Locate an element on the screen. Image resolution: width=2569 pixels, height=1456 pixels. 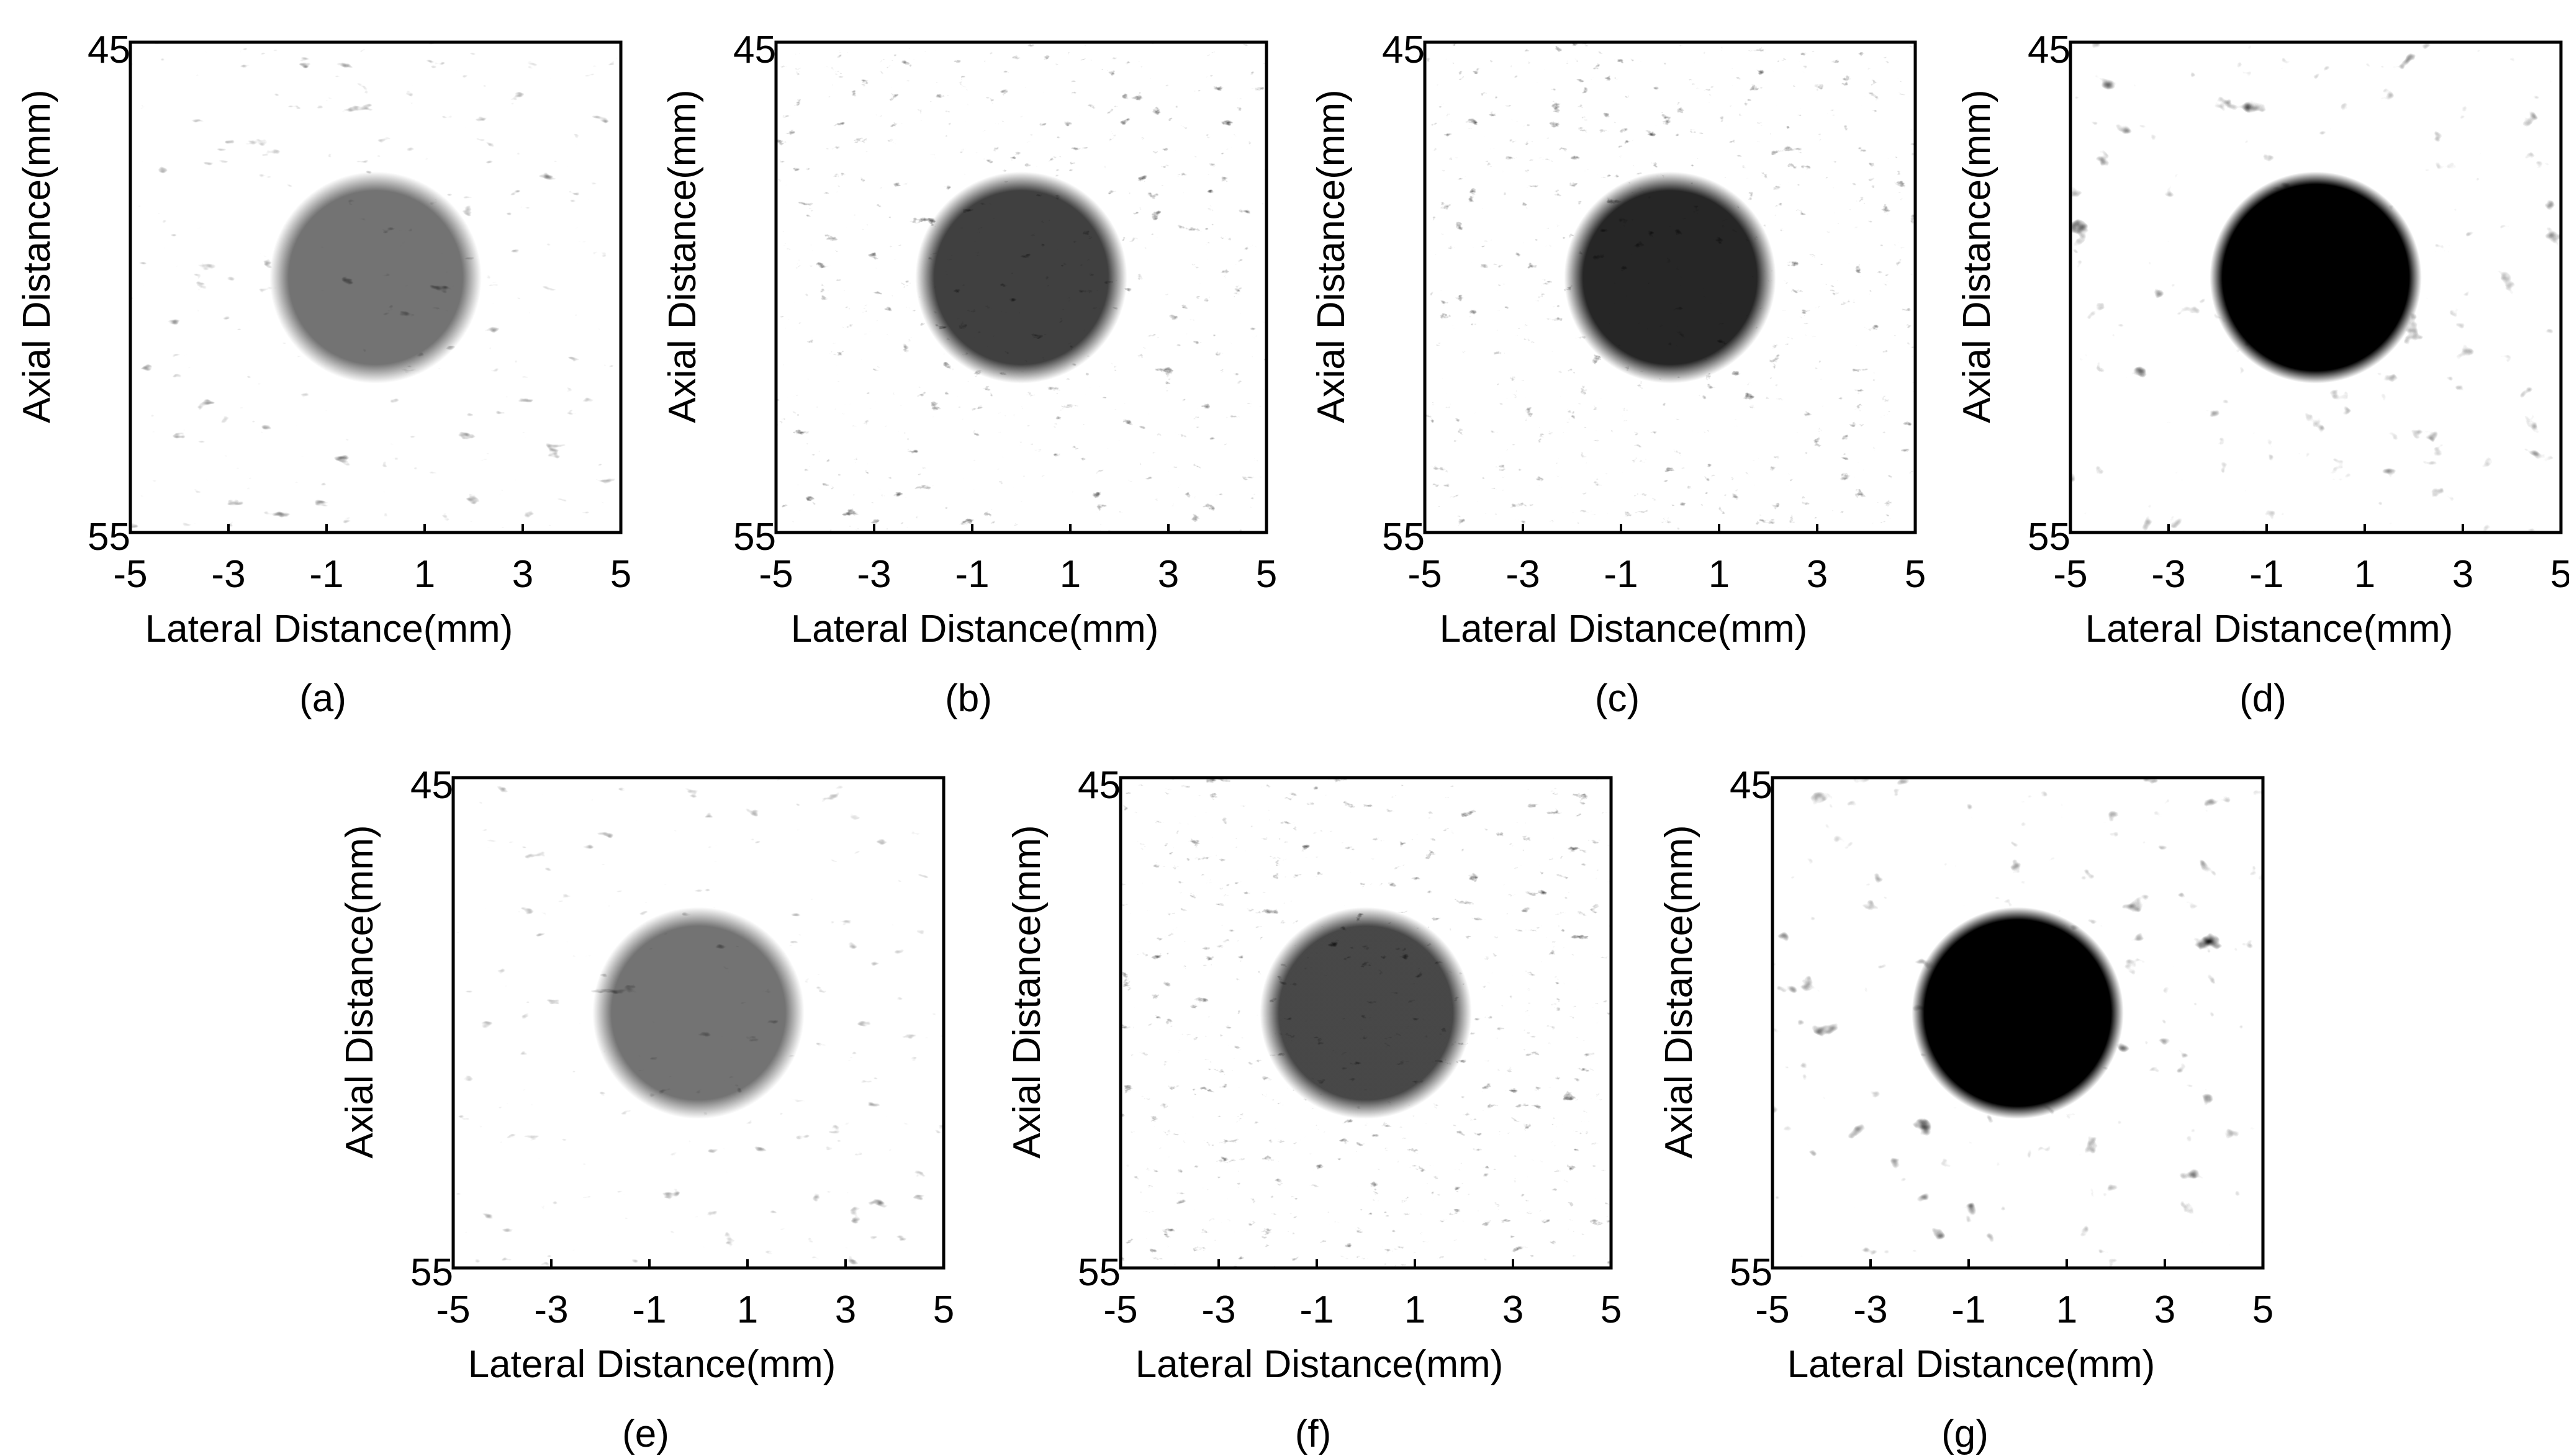
panel-caption: (f) is located at coordinates (1313, 1434).